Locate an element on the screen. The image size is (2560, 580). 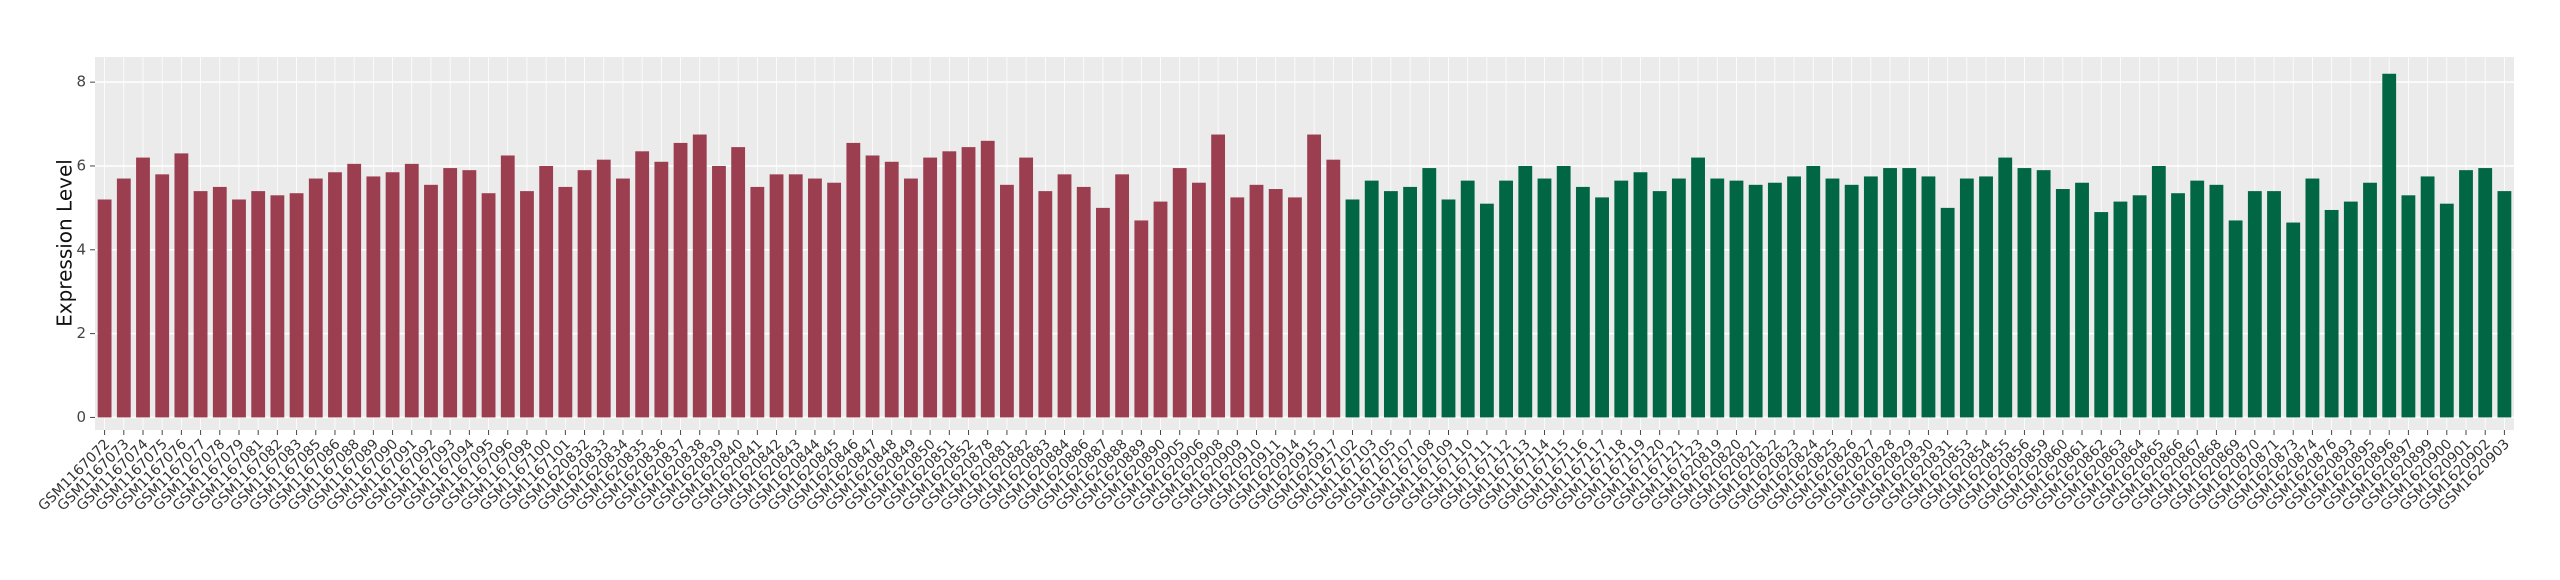
y-axis-title: Expression Level is located at coordinates (65, 243).